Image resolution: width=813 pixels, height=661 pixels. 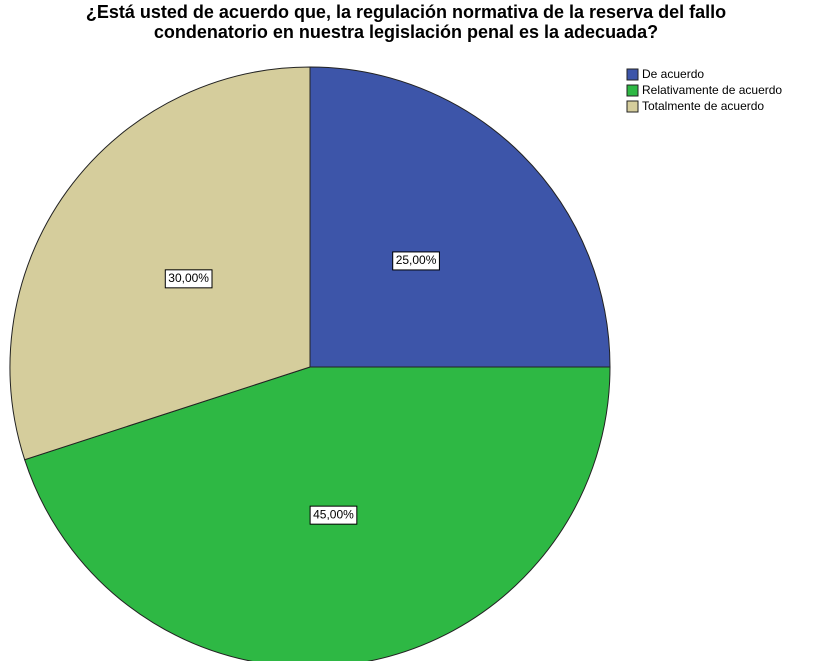 I want to click on value-label: 30,00%, so click(x=188, y=279).